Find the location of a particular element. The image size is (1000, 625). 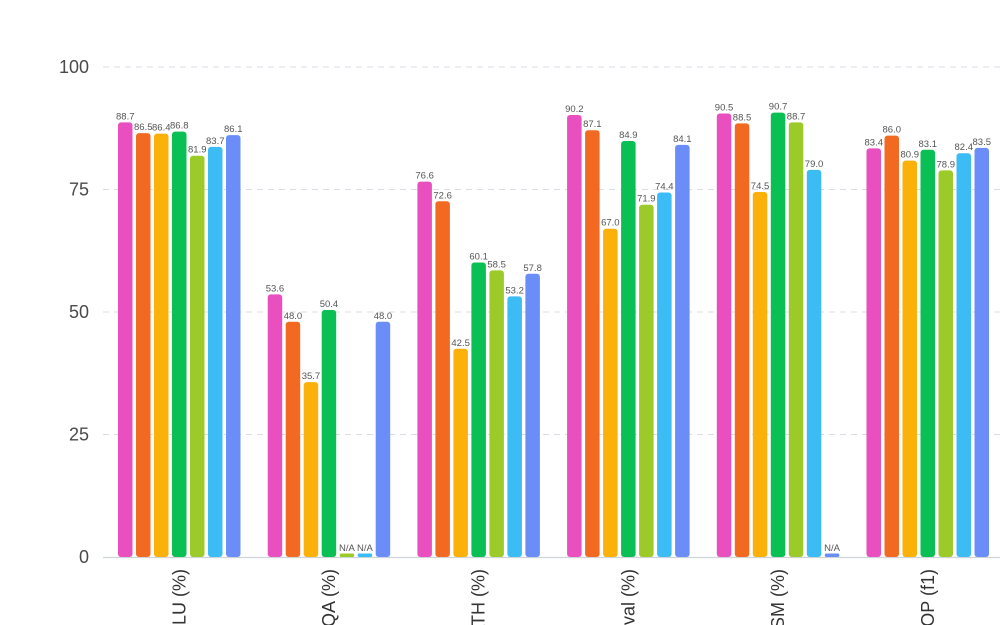

x-tick-label: MLU (%) is located at coordinates (179, 597).